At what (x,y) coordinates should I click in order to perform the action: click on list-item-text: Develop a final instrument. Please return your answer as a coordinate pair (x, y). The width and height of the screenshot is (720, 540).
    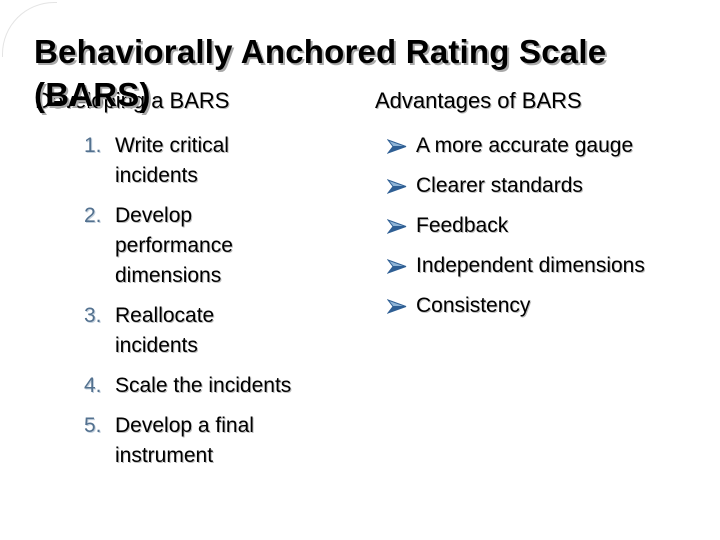
    Looking at the image, I should click on (184, 440).